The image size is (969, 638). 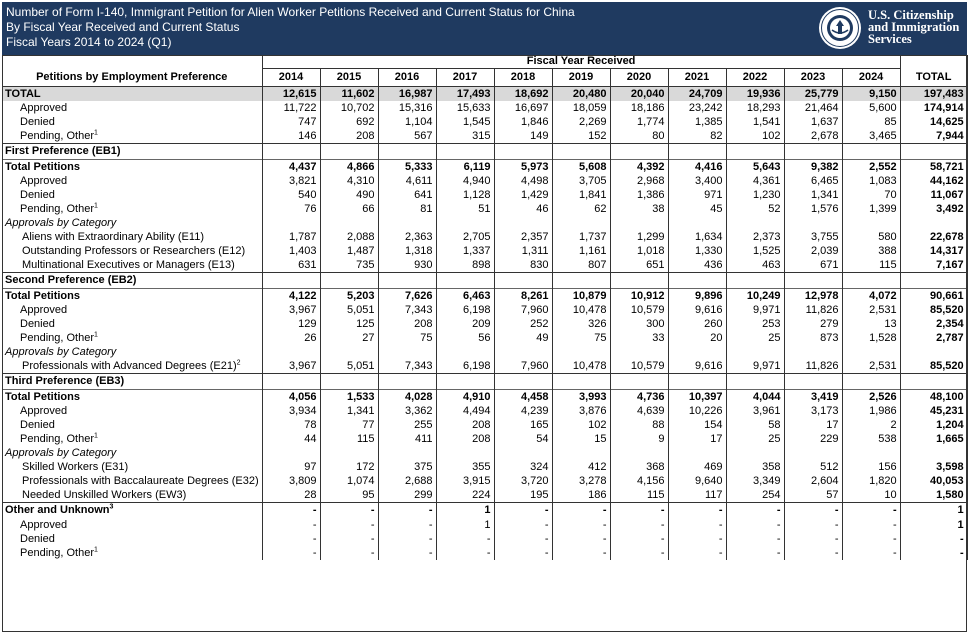 I want to click on value-cell: 1,576, so click(x=813, y=209).